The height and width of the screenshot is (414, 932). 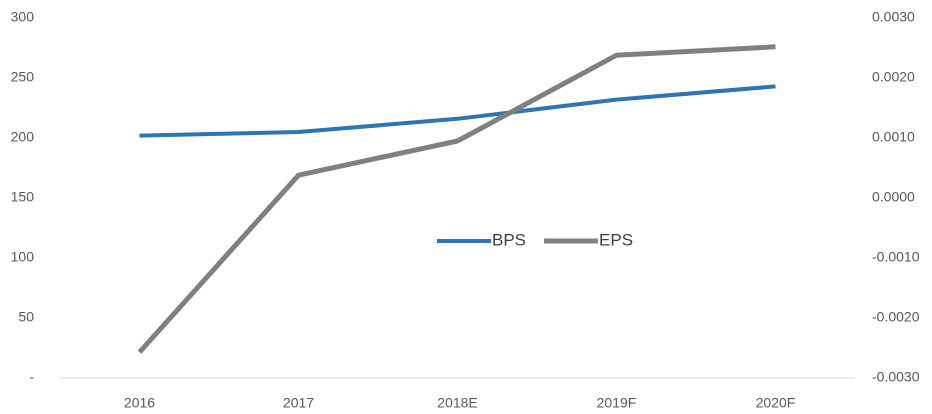 What do you see at coordinates (893, 197) in the screenshot?
I see `y2-tick-label: 0.0000` at bounding box center [893, 197].